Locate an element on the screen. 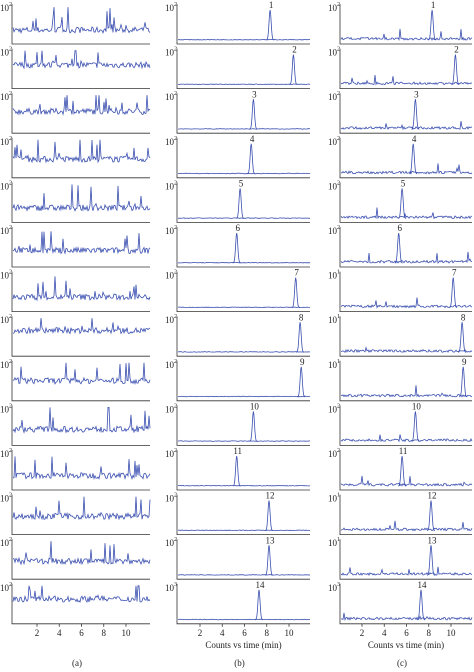 The height and width of the screenshot is (672, 474). x-tick-label: 8 is located at coordinates (429, 633).